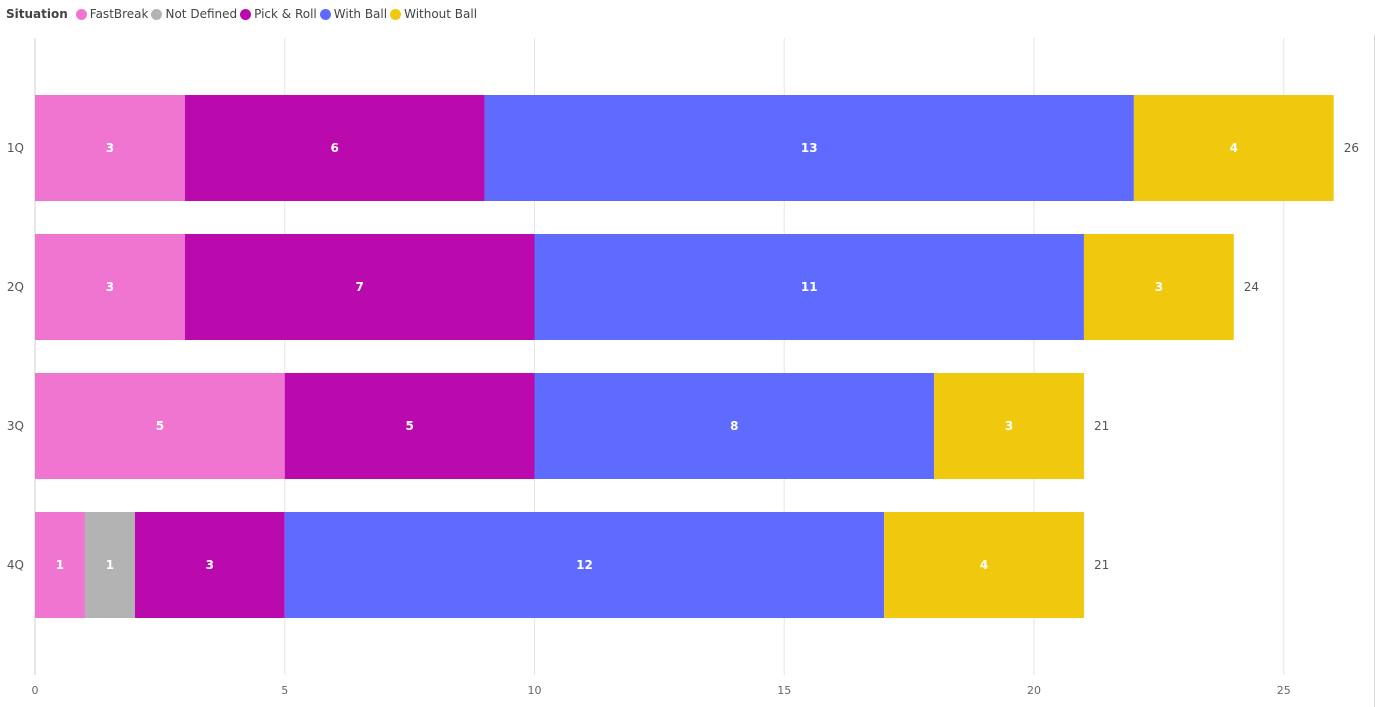 The width and height of the screenshot is (1377, 707). I want to click on plot-right-border, so click(1374, 371).